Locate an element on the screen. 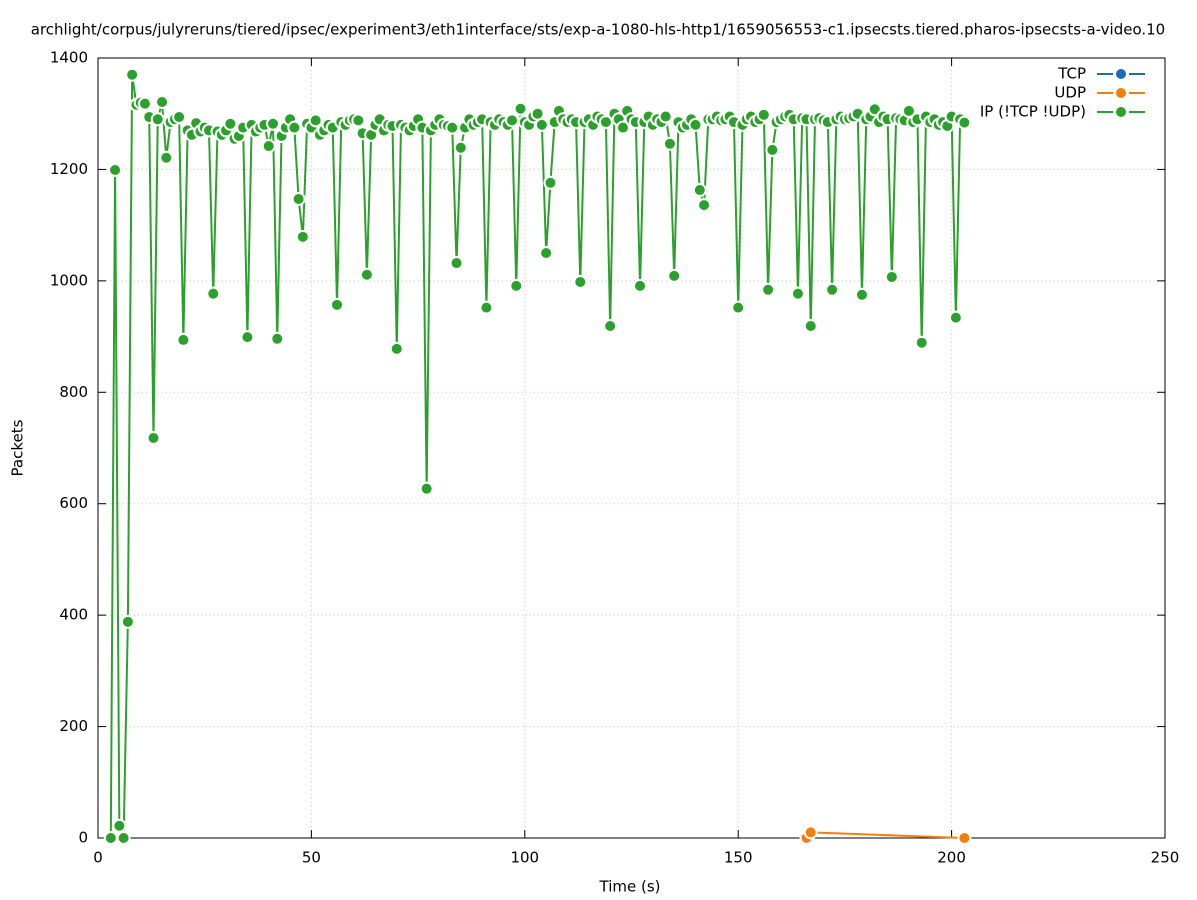 The height and width of the screenshot is (900, 1197). y-tick-label: 600 is located at coordinates (73, 503).